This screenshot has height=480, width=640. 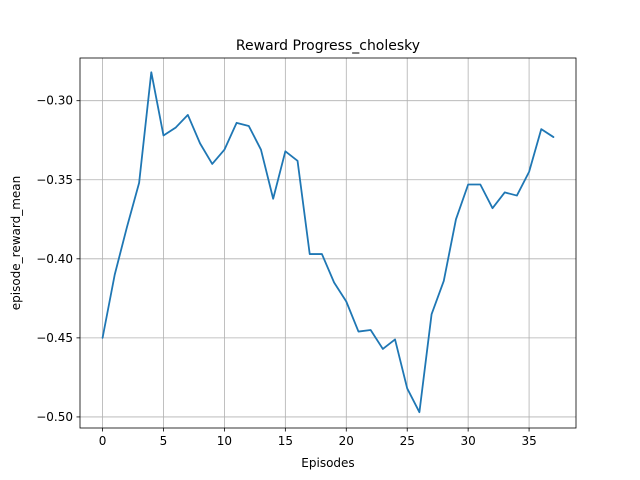 I want to click on x-axis-label: Episodes, so click(x=327, y=463).